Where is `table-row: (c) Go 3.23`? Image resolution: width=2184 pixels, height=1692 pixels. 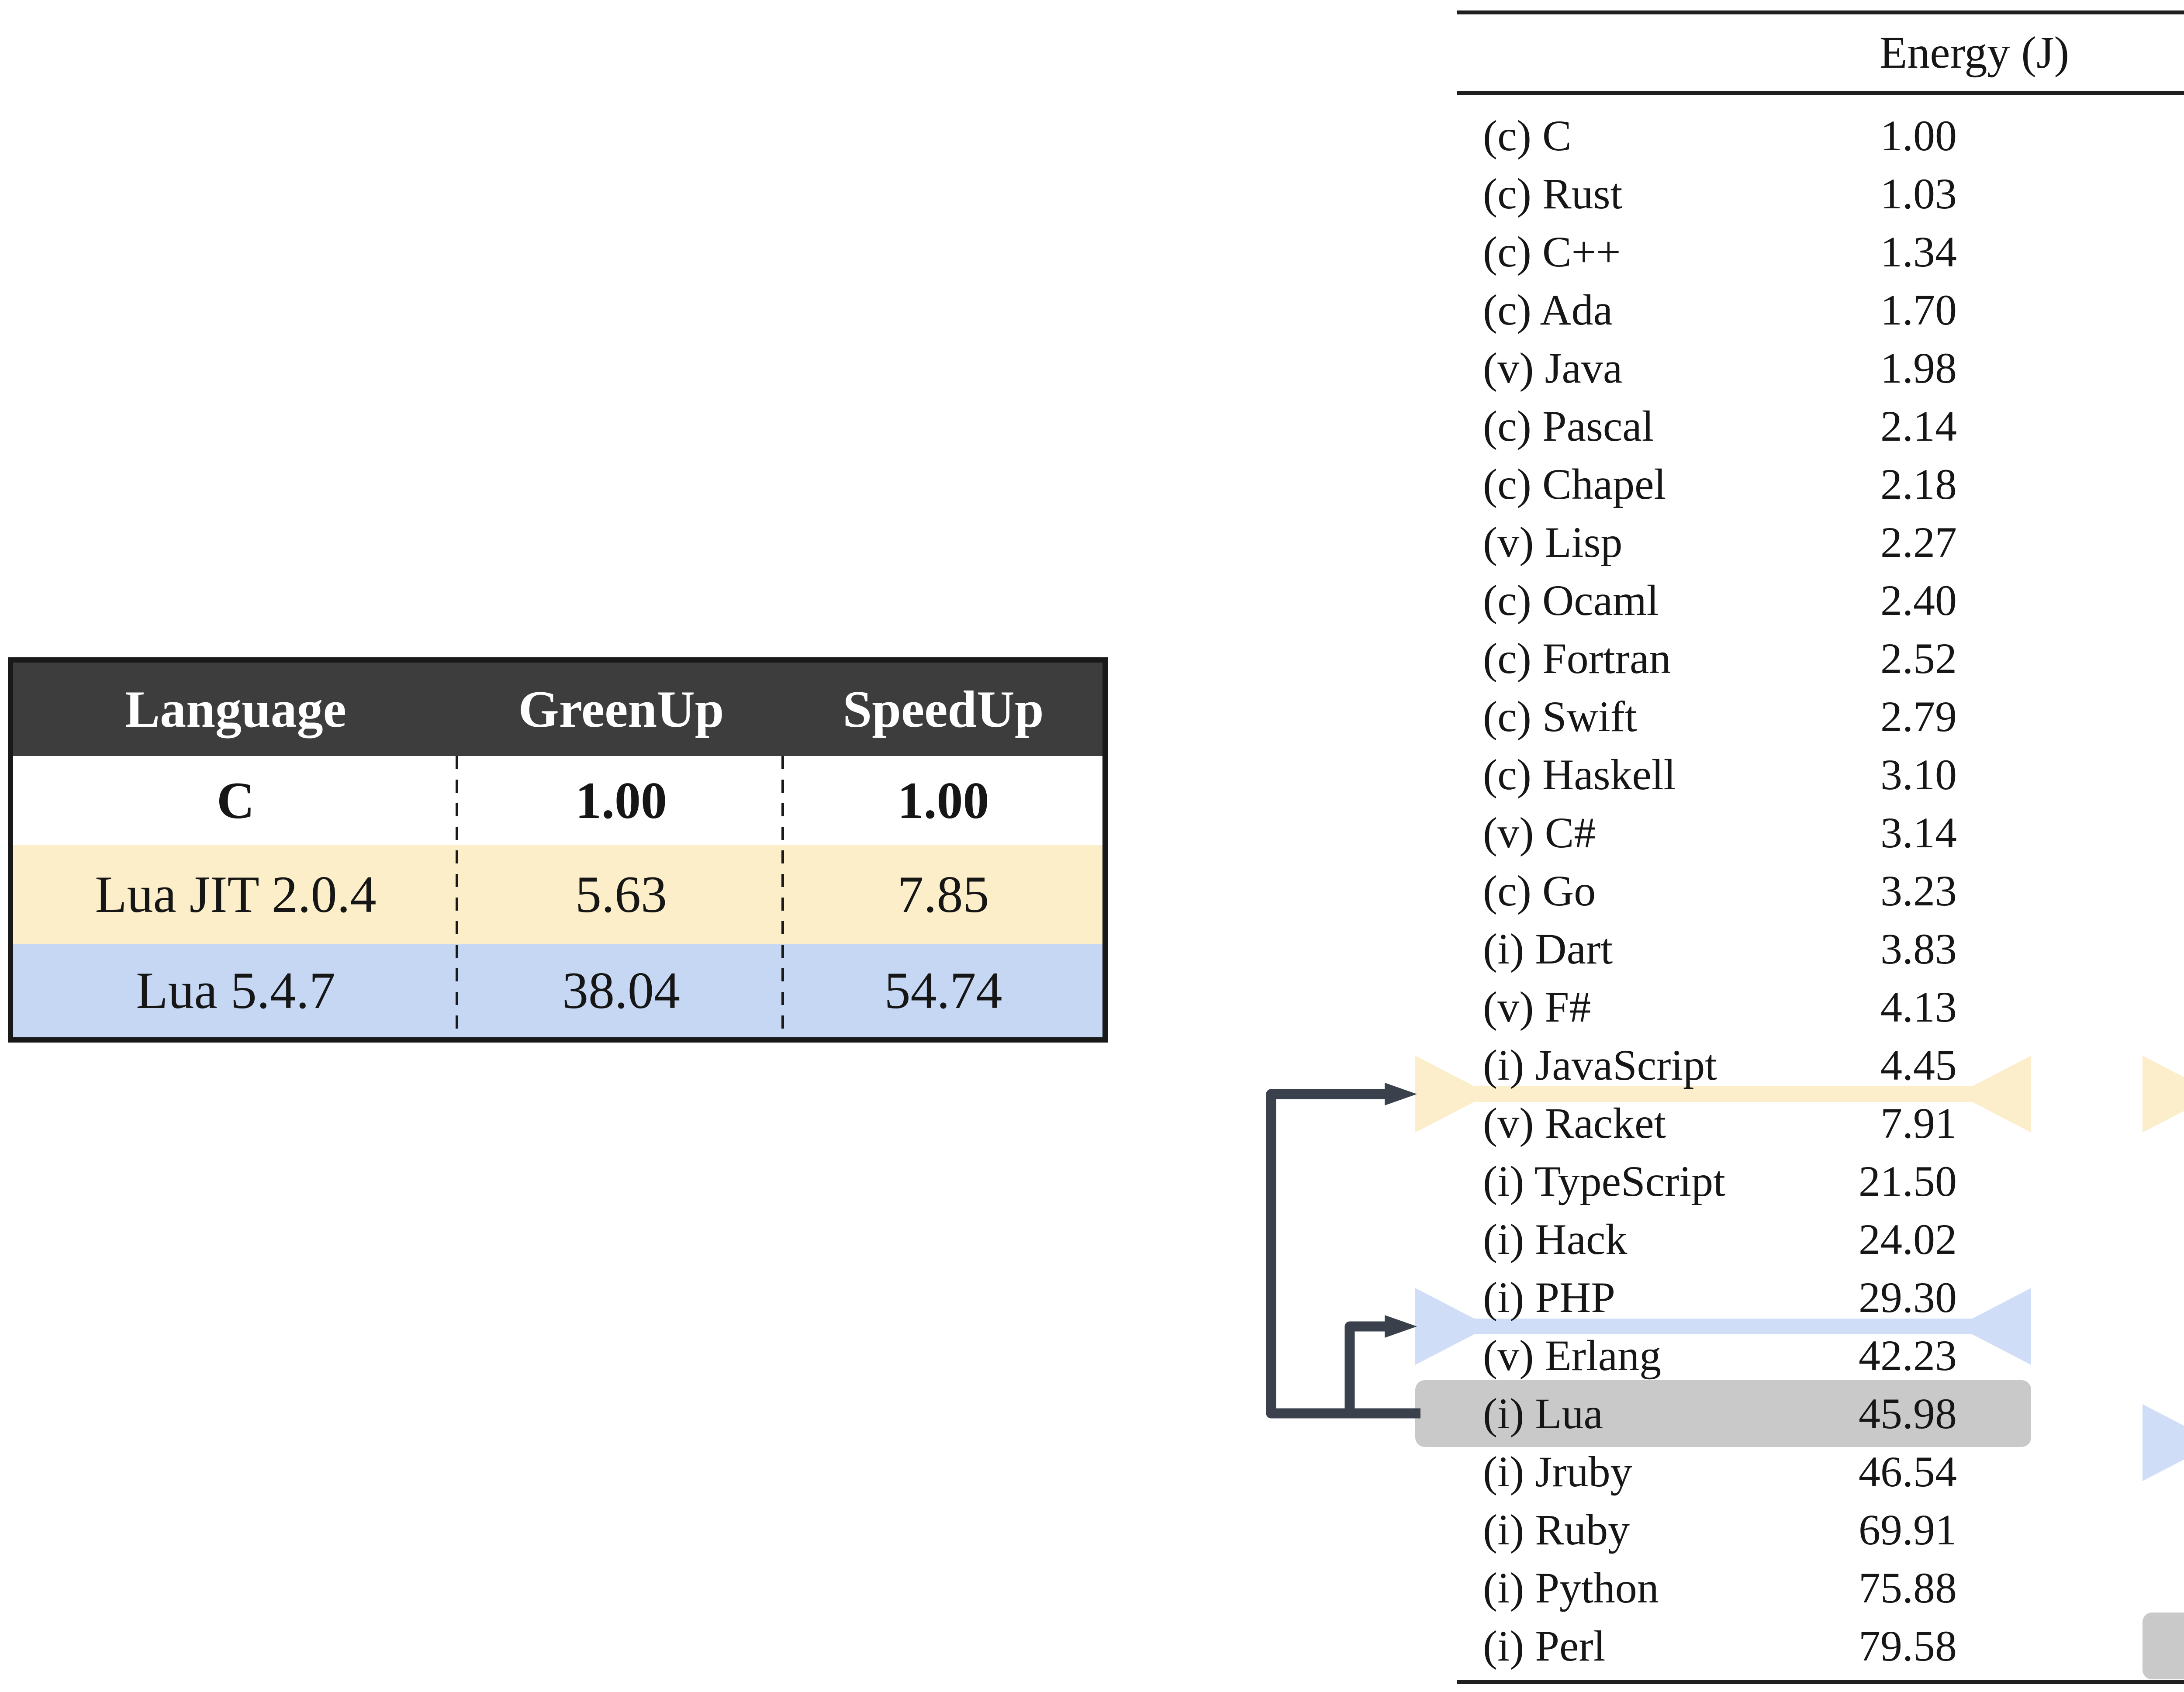 table-row: (c) Go 3.23 is located at coordinates (1720, 891).